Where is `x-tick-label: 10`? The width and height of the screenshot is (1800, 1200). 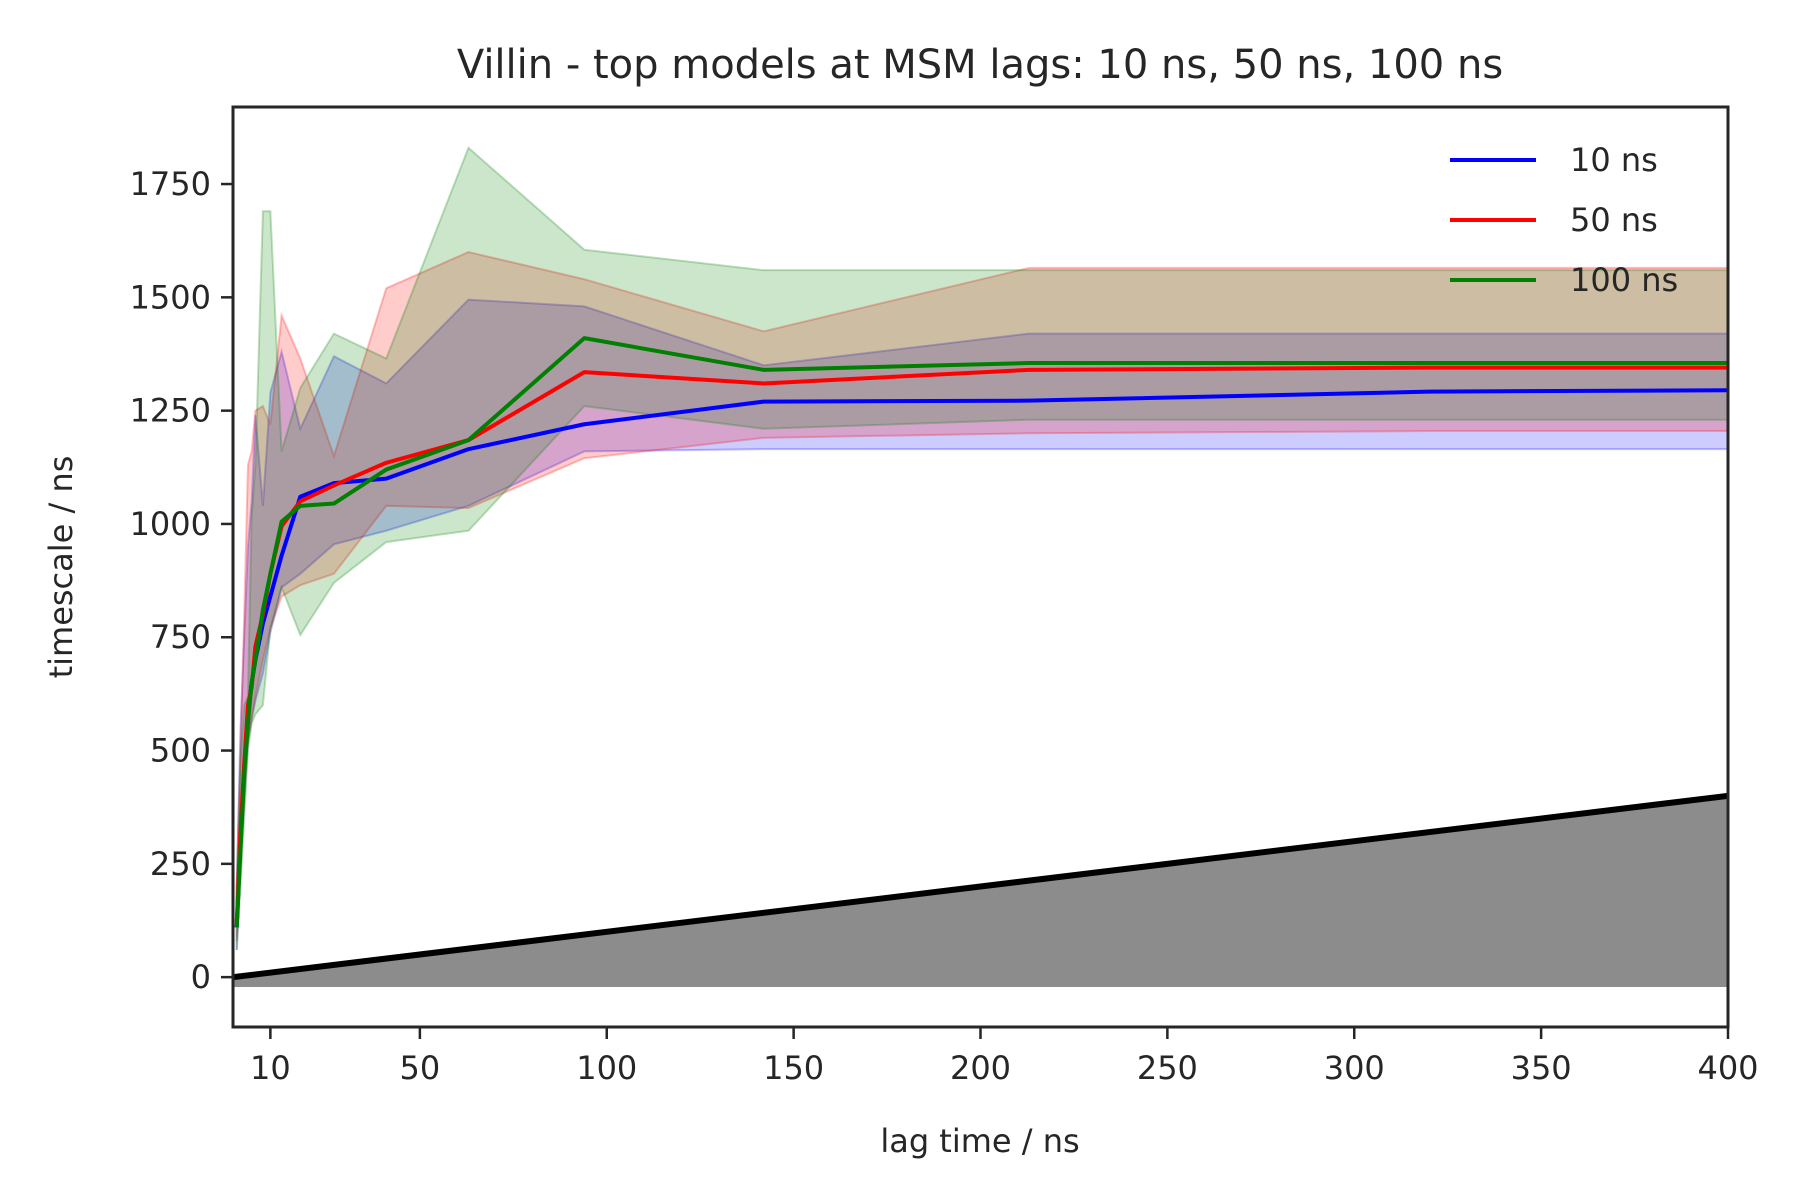 x-tick-label: 10 is located at coordinates (270, 1068).